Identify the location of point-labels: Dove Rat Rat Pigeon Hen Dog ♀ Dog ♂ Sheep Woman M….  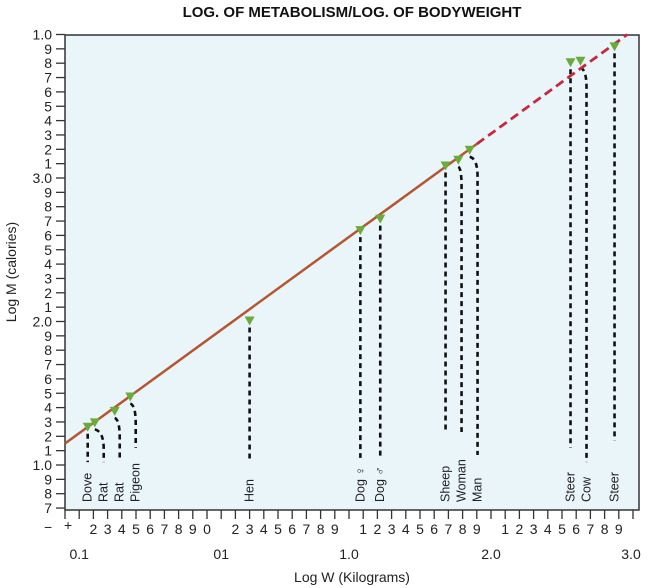
(351, 480).